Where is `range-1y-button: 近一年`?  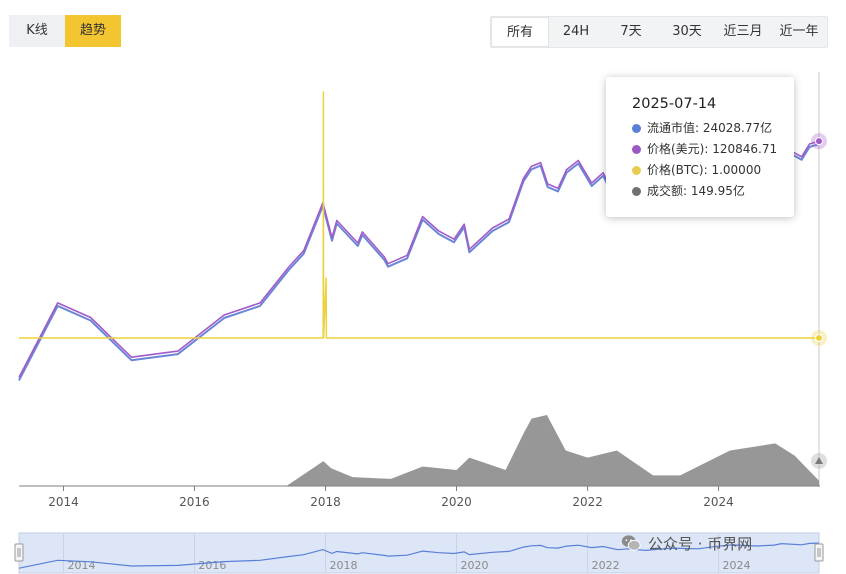 range-1y-button: 近一年 is located at coordinates (799, 31).